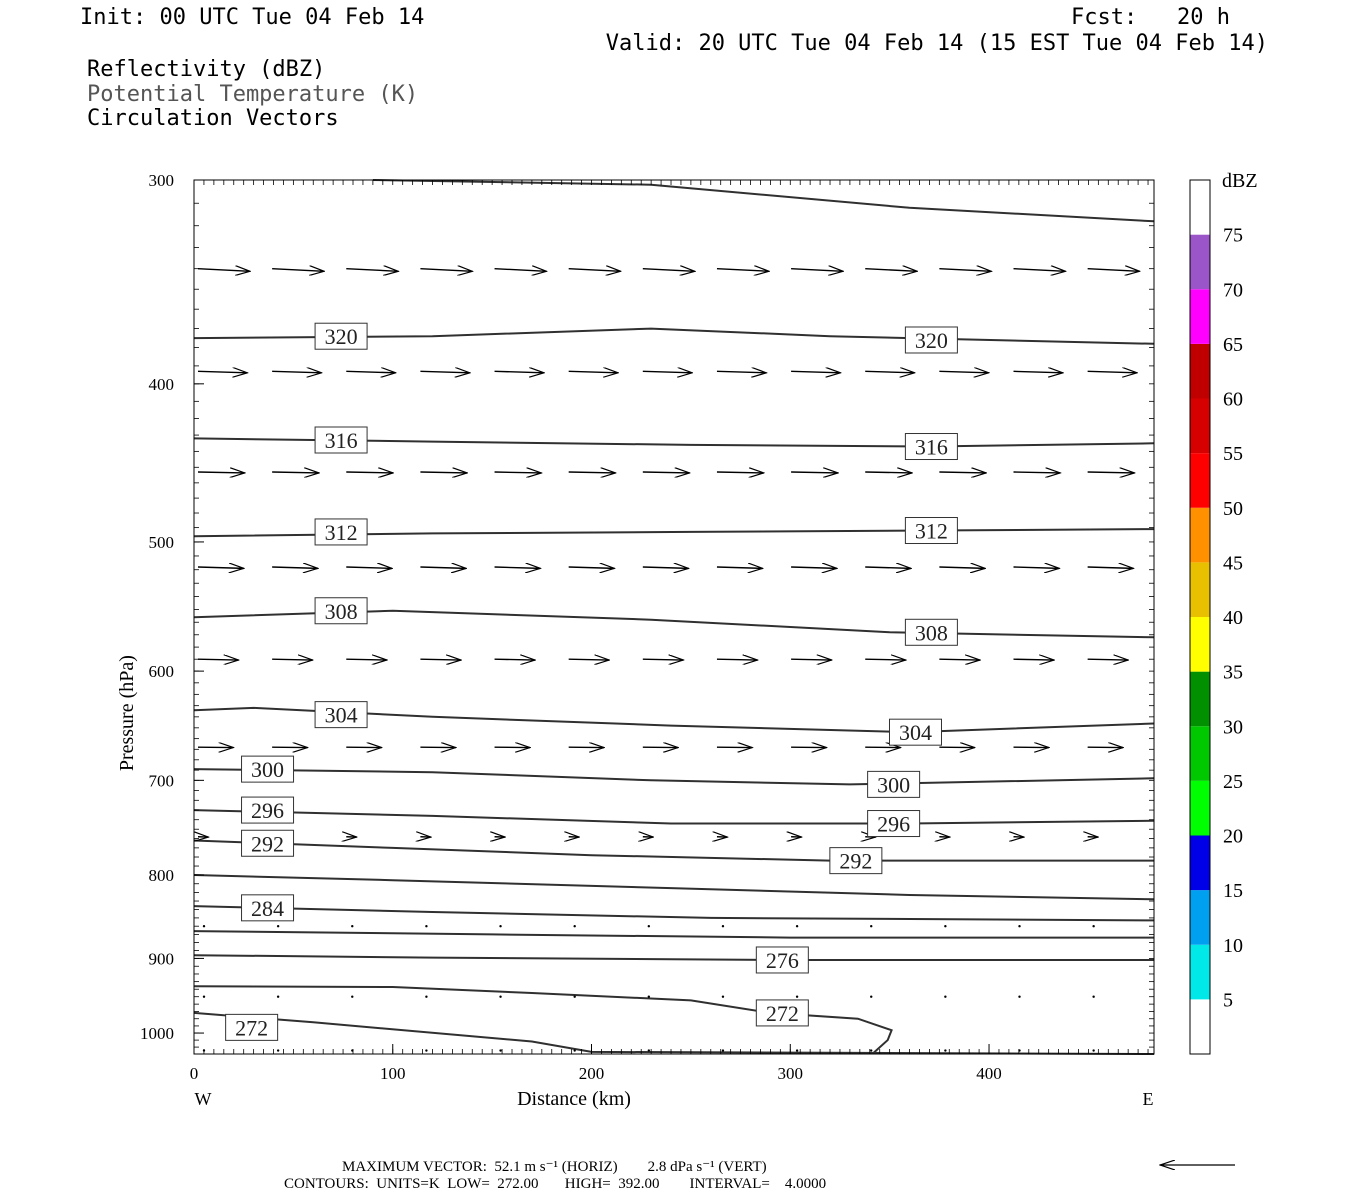  What do you see at coordinates (592, 1073) in the screenshot?
I see `x-tick-label: 200` at bounding box center [592, 1073].